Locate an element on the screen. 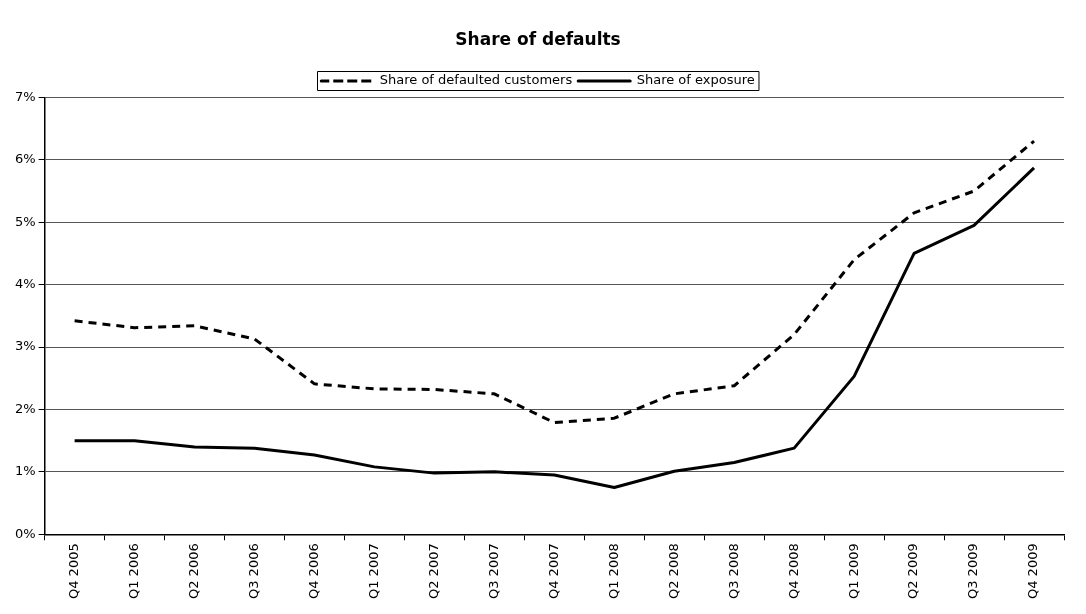 This screenshot has width=1086, height=614. x-tick-label: Q4 2008 is located at coordinates (793, 571).